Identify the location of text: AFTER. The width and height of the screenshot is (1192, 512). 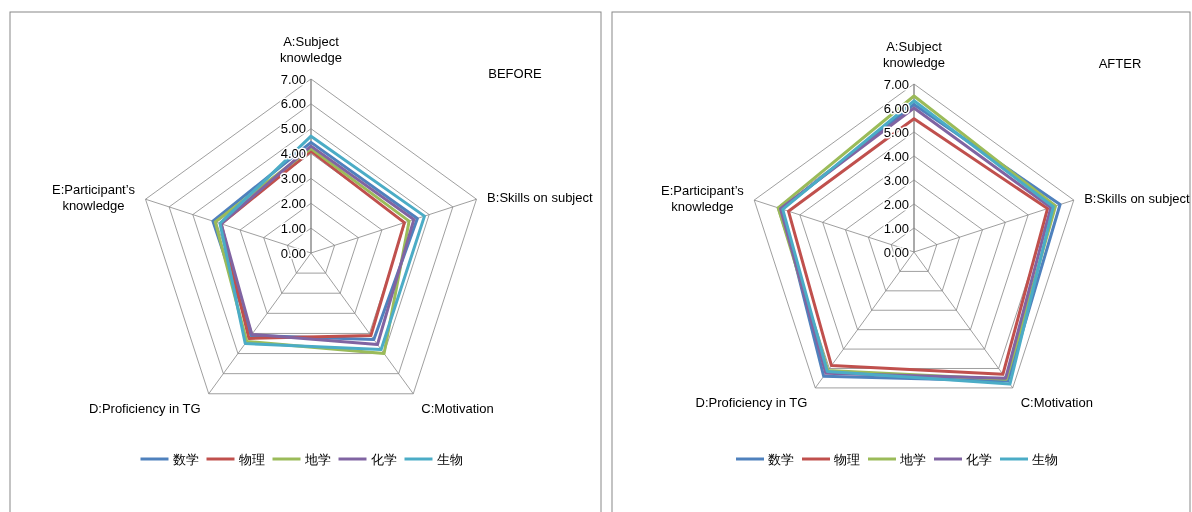
(1120, 63).